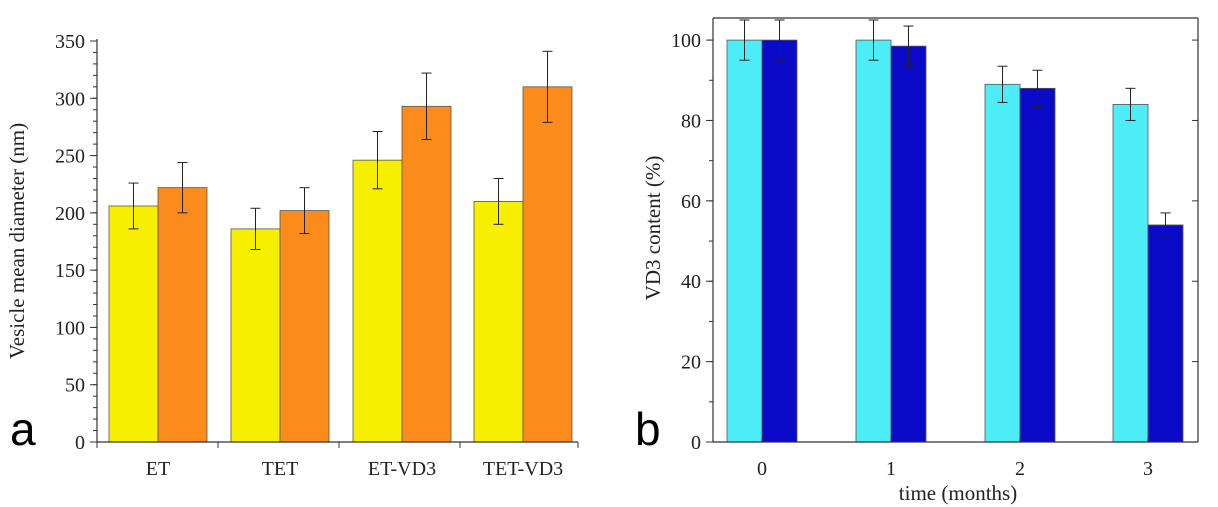 Image resolution: width=1218 pixels, height=507 pixels. What do you see at coordinates (523, 469) in the screenshot?
I see `a-x-tick-label: TET-VD3` at bounding box center [523, 469].